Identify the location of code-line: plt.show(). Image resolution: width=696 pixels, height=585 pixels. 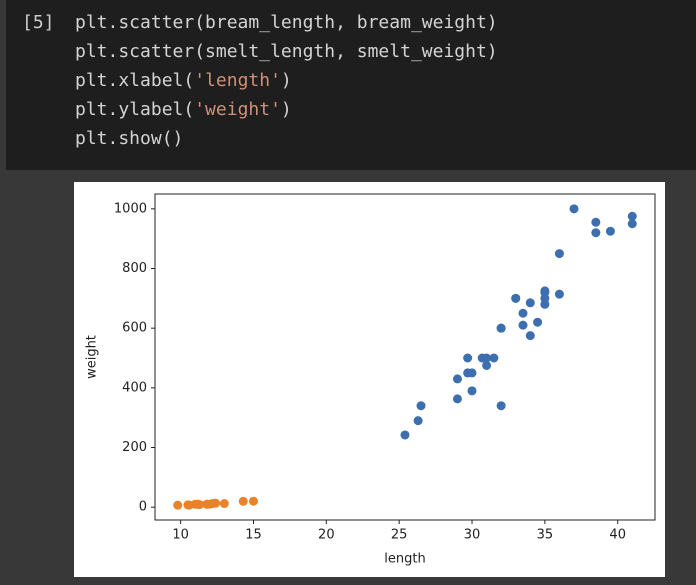
(129, 138).